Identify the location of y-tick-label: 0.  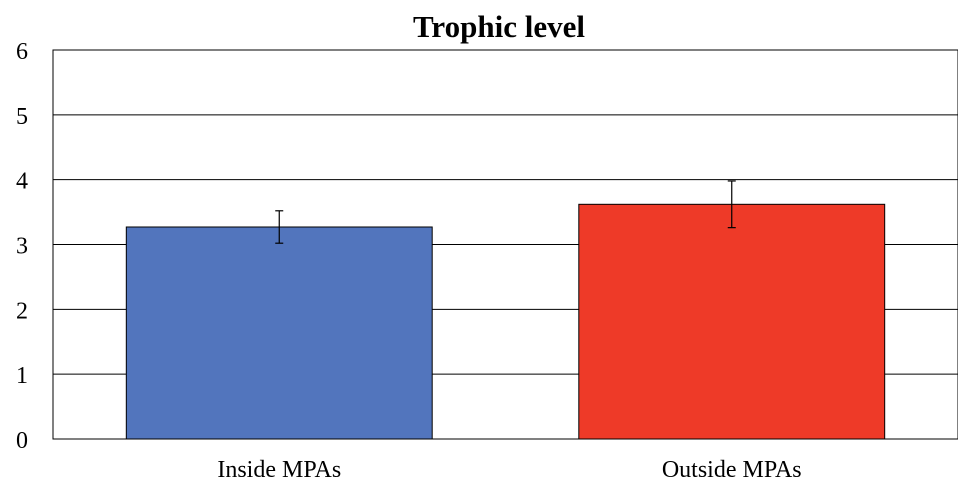
(22, 441).